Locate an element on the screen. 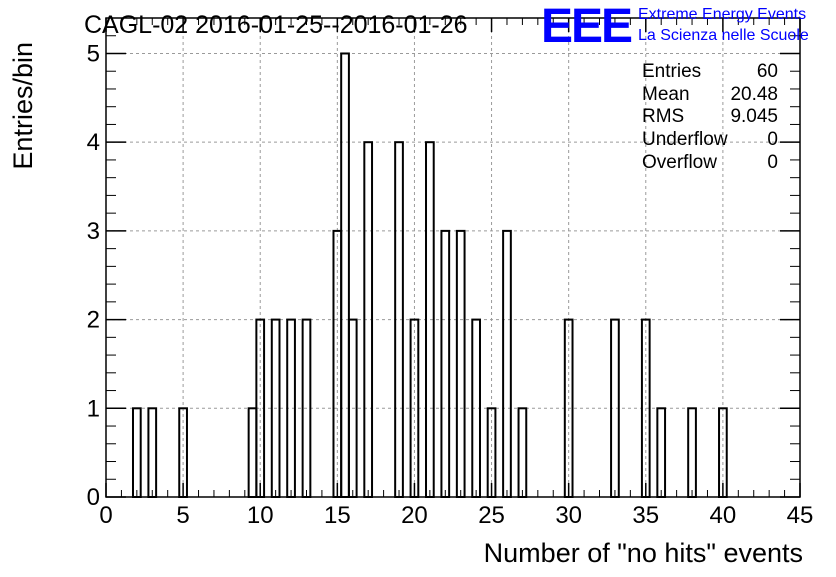  stats-rms-value: 9.045 is located at coordinates (754, 116).